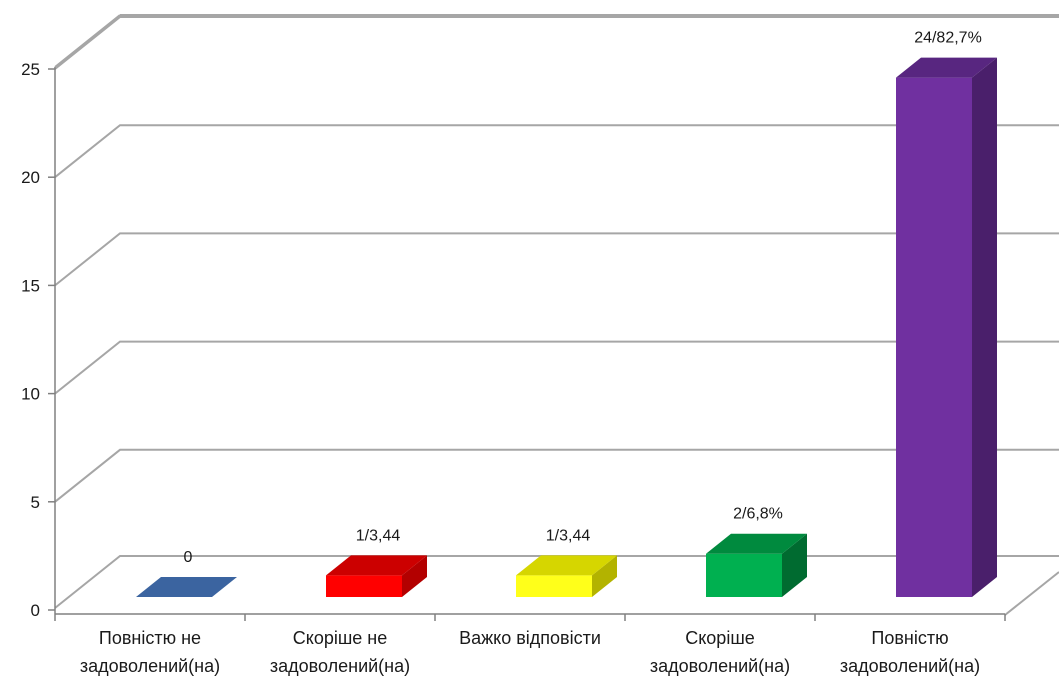 The width and height of the screenshot is (1059, 683). Describe the element at coordinates (87, 41) in the screenshot. I see `side-wall-top-edge` at that location.